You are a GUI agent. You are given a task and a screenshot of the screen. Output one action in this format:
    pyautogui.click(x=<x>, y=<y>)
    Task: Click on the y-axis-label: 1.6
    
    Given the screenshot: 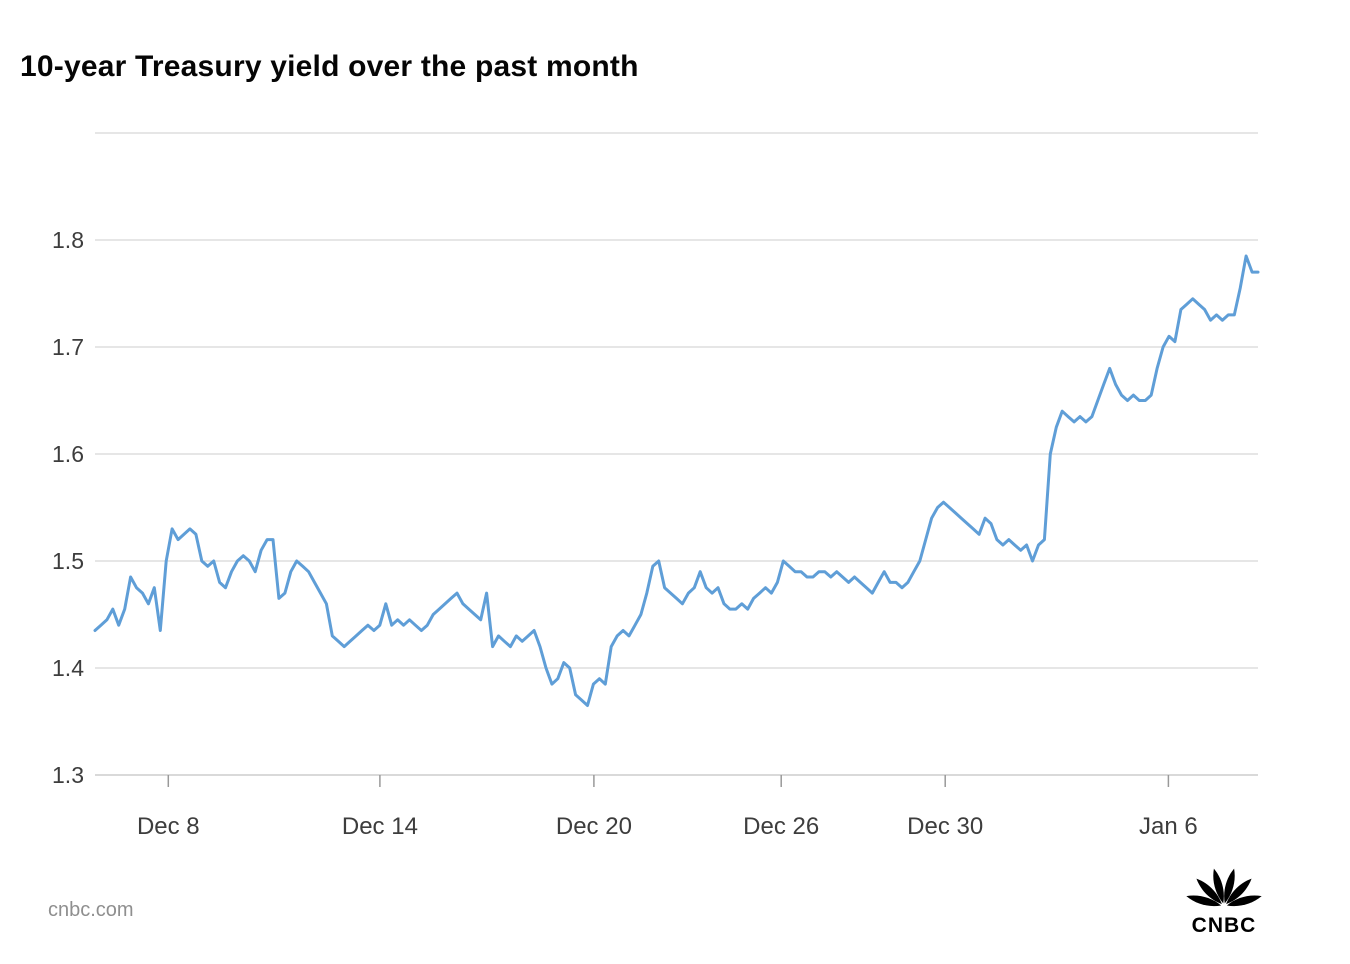 What is the action you would take?
    pyautogui.click(x=68, y=454)
    